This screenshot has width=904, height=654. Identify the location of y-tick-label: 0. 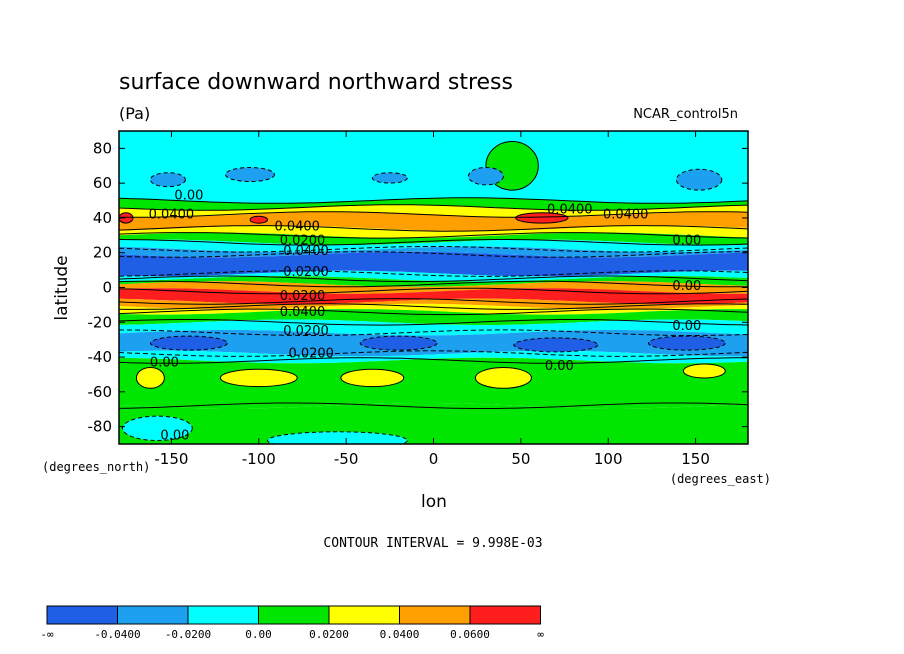
(107, 288).